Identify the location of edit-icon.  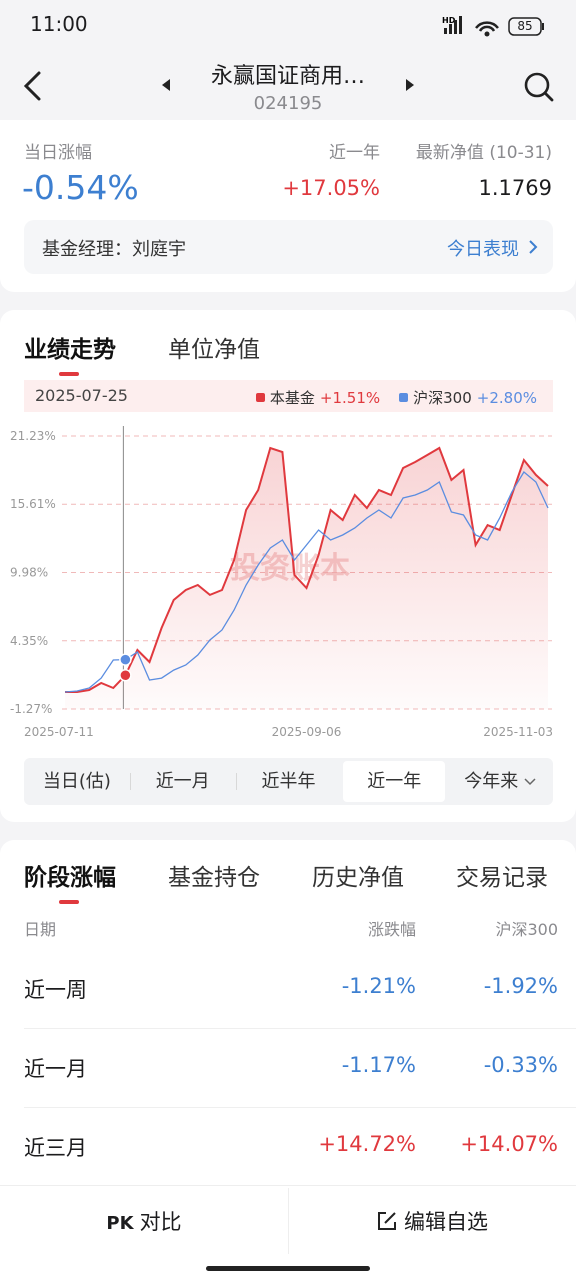
(387, 1221).